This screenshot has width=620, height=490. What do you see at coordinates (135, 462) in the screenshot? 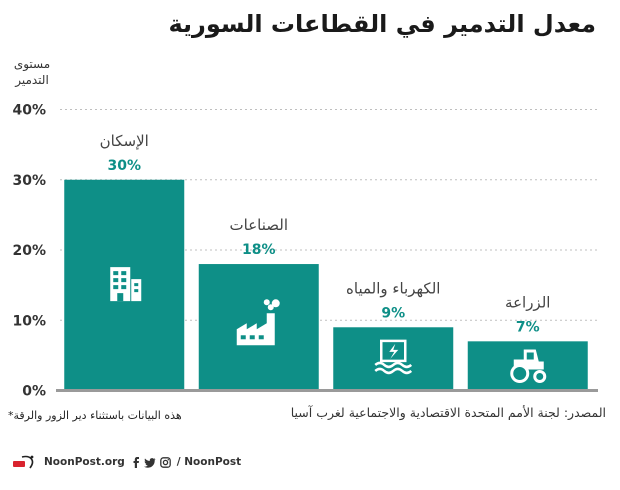
I see `facebook-icon` at bounding box center [135, 462].